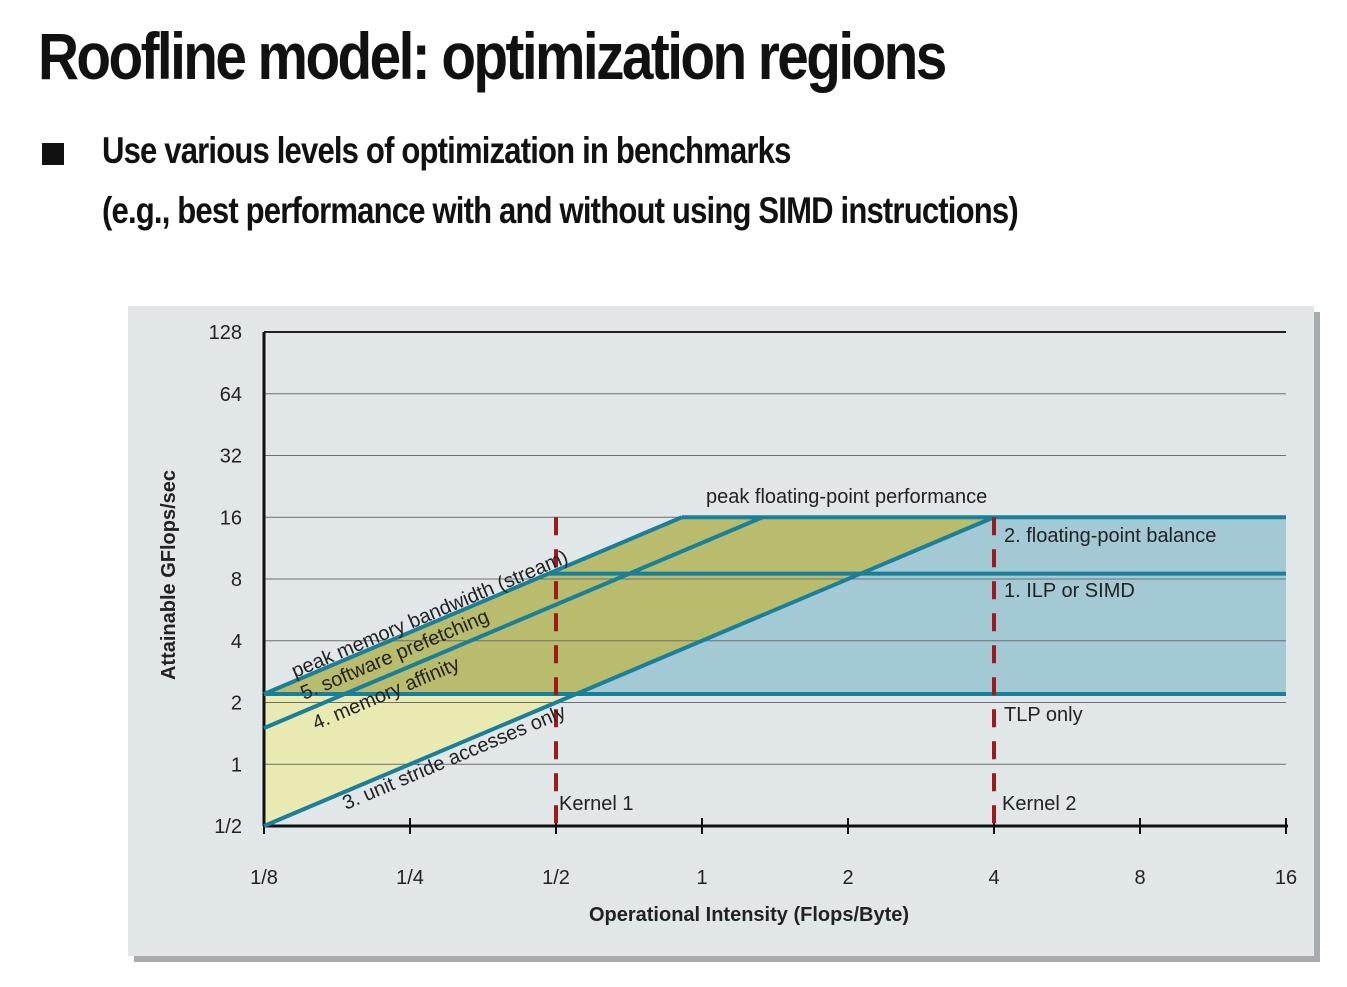 The width and height of the screenshot is (1347, 987). I want to click on ceiling-label-fp-balance: 2. floating-point balance, so click(1110, 536).